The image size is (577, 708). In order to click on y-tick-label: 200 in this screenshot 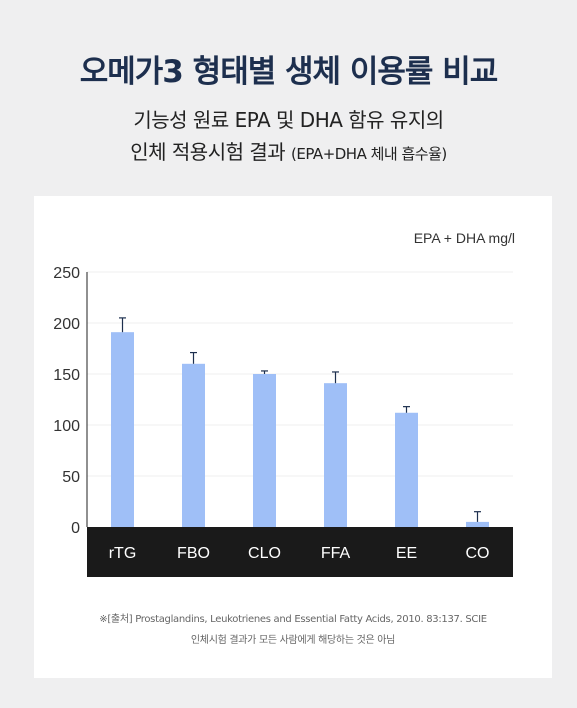, I will do `click(66, 324)`.